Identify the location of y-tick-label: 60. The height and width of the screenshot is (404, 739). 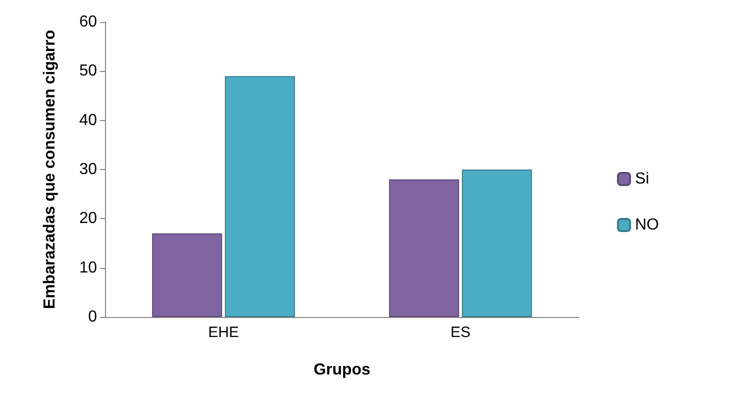
(88, 22).